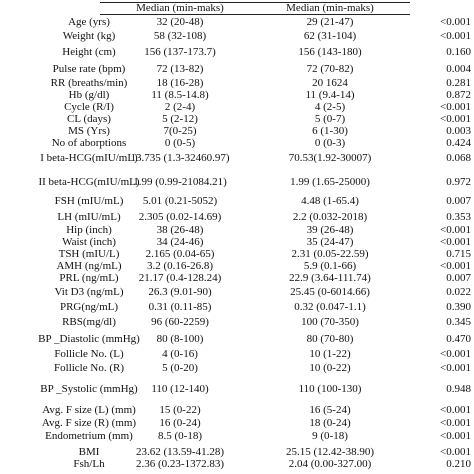 The width and height of the screenshot is (474, 474). Describe the element at coordinates (458, 83) in the screenshot. I see `p-value: 0.281` at that location.